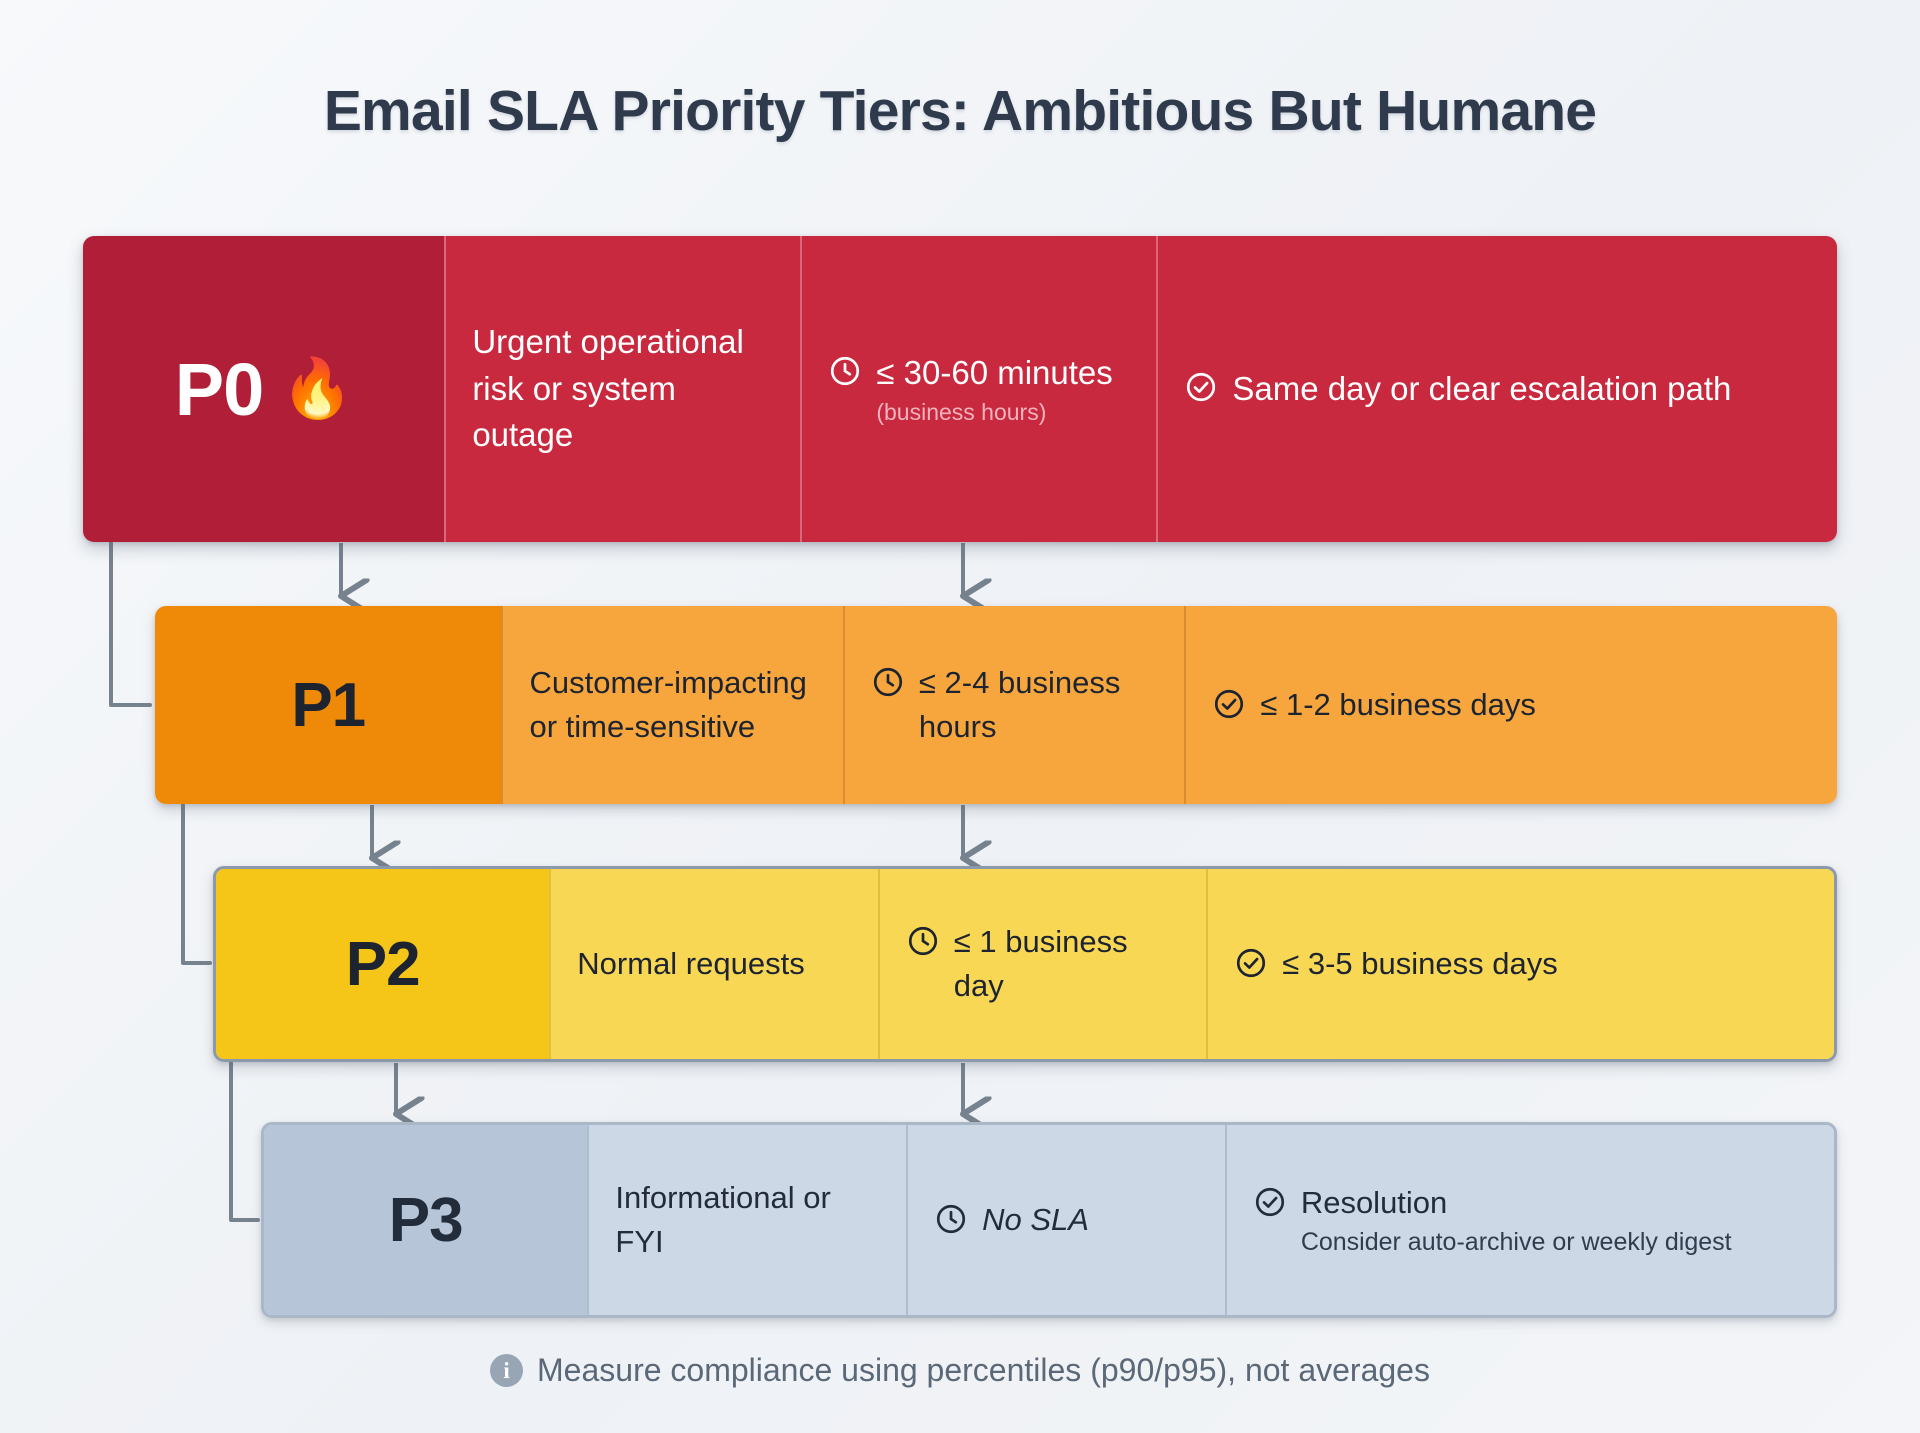  What do you see at coordinates (130, 624) in the screenshot?
I see `elbow-p0-p1` at bounding box center [130, 624].